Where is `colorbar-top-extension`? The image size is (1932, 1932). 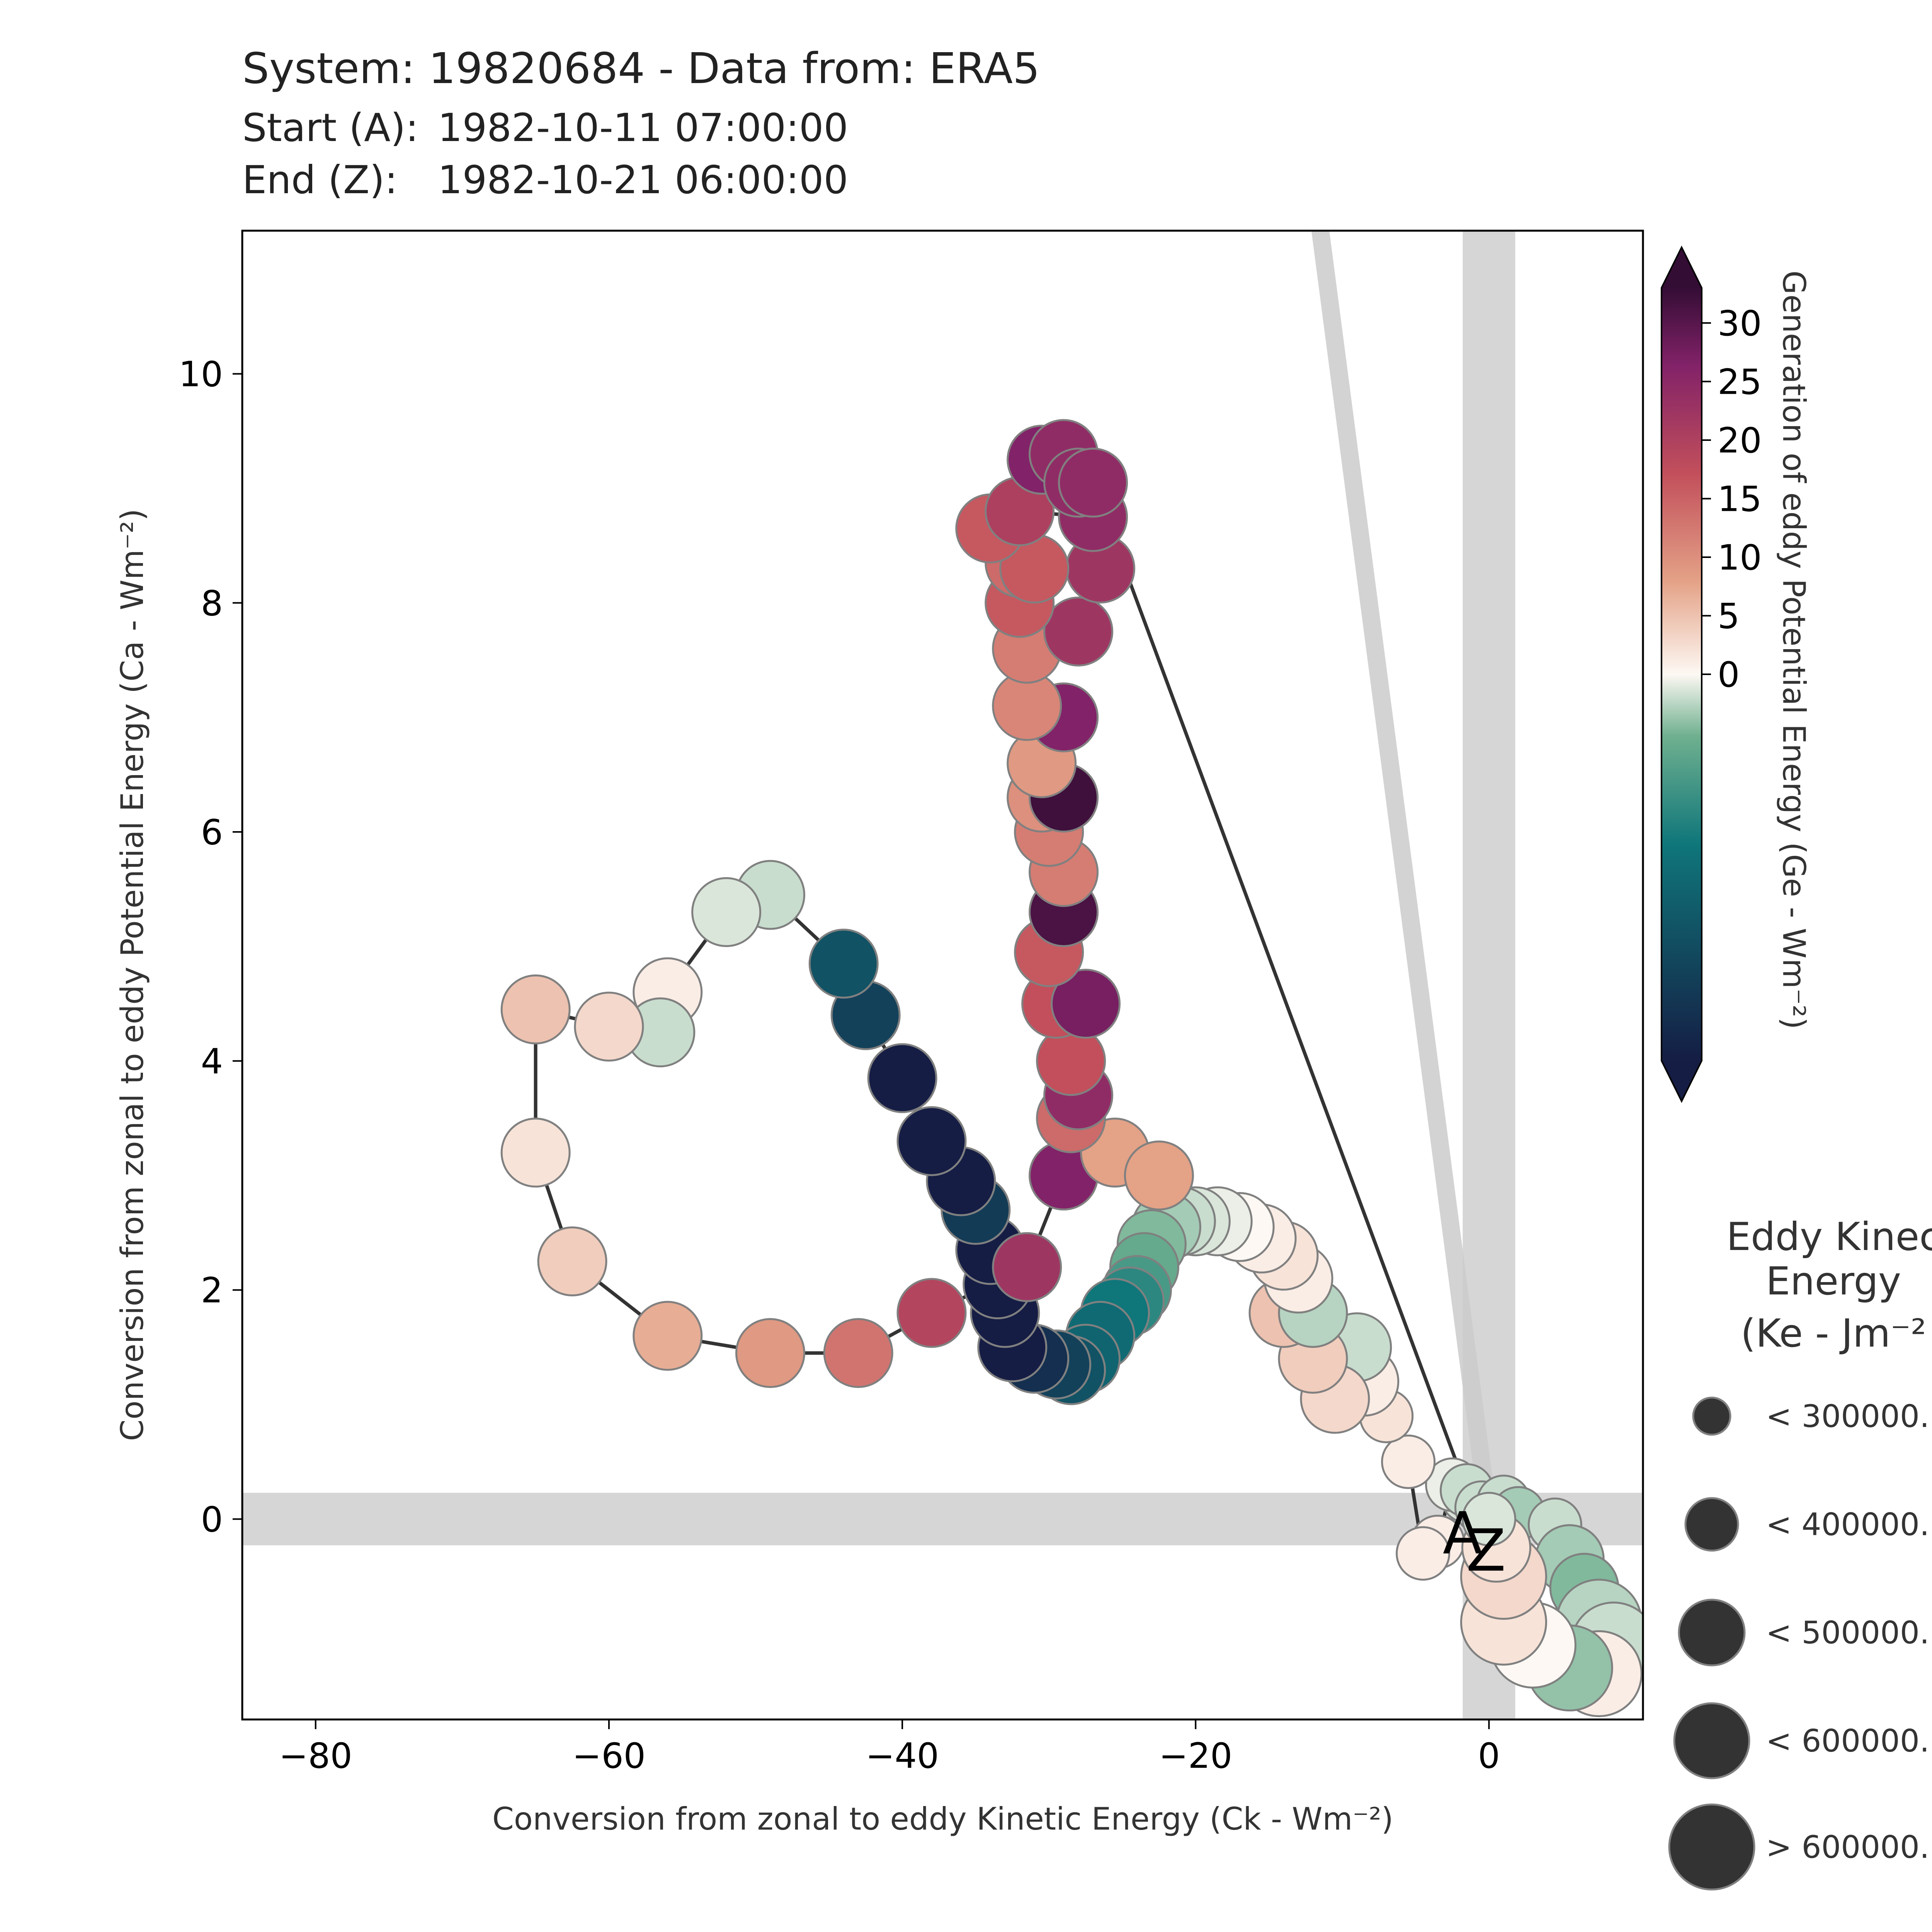
colorbar-top-extension is located at coordinates (1682, 268).